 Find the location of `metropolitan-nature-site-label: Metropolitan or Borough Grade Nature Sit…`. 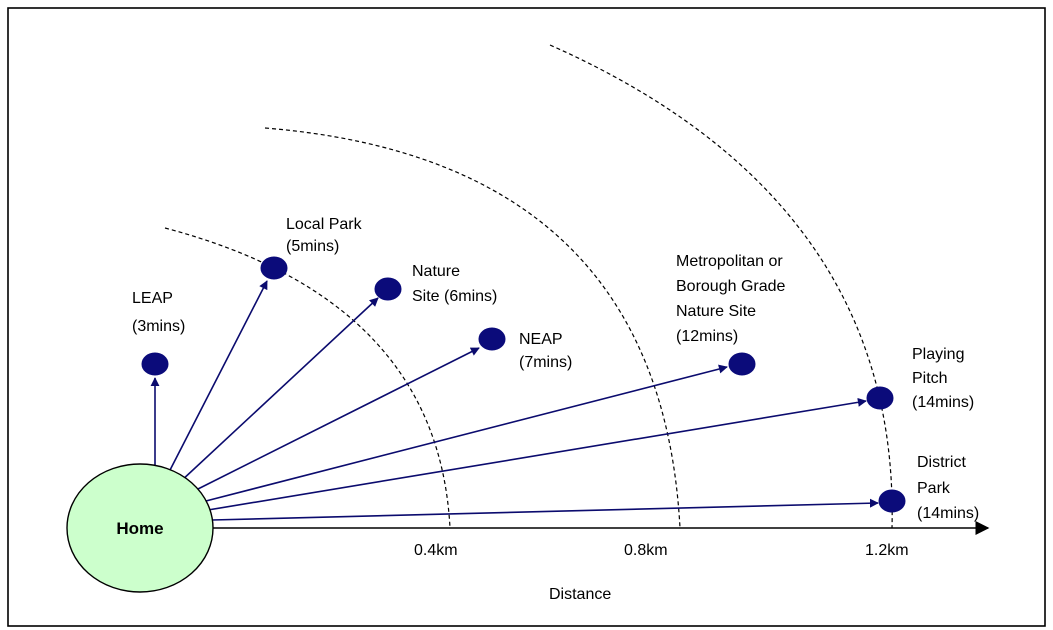

metropolitan-nature-site-label: Metropolitan or Borough Grade Nature Sit… is located at coordinates (733, 299).